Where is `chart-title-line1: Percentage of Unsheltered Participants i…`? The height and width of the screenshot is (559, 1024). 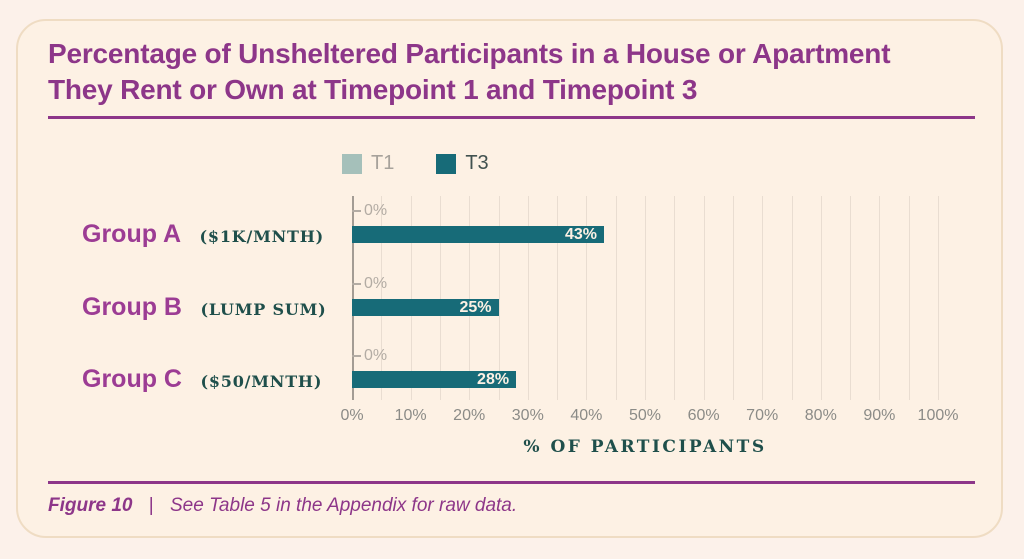 chart-title-line1: Percentage of Unsheltered Participants i… is located at coordinates (469, 53).